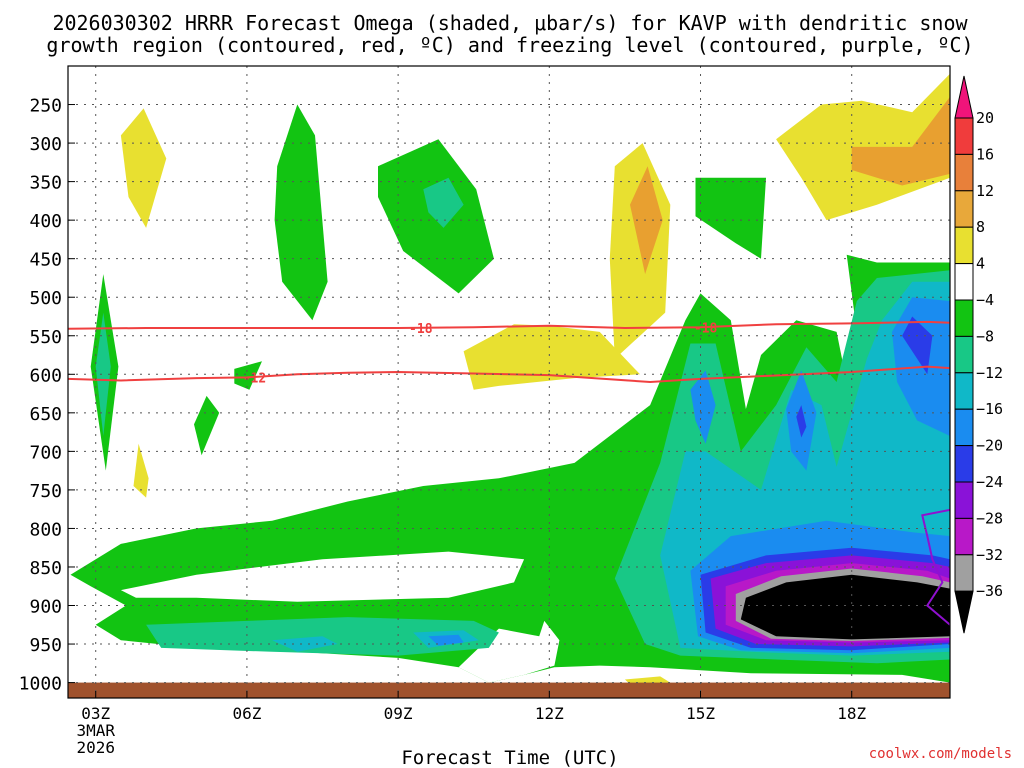 This screenshot has width=1024, height=768. Describe the element at coordinates (45, 337) in the screenshot. I see `y-tick-label-550: 550` at that location.